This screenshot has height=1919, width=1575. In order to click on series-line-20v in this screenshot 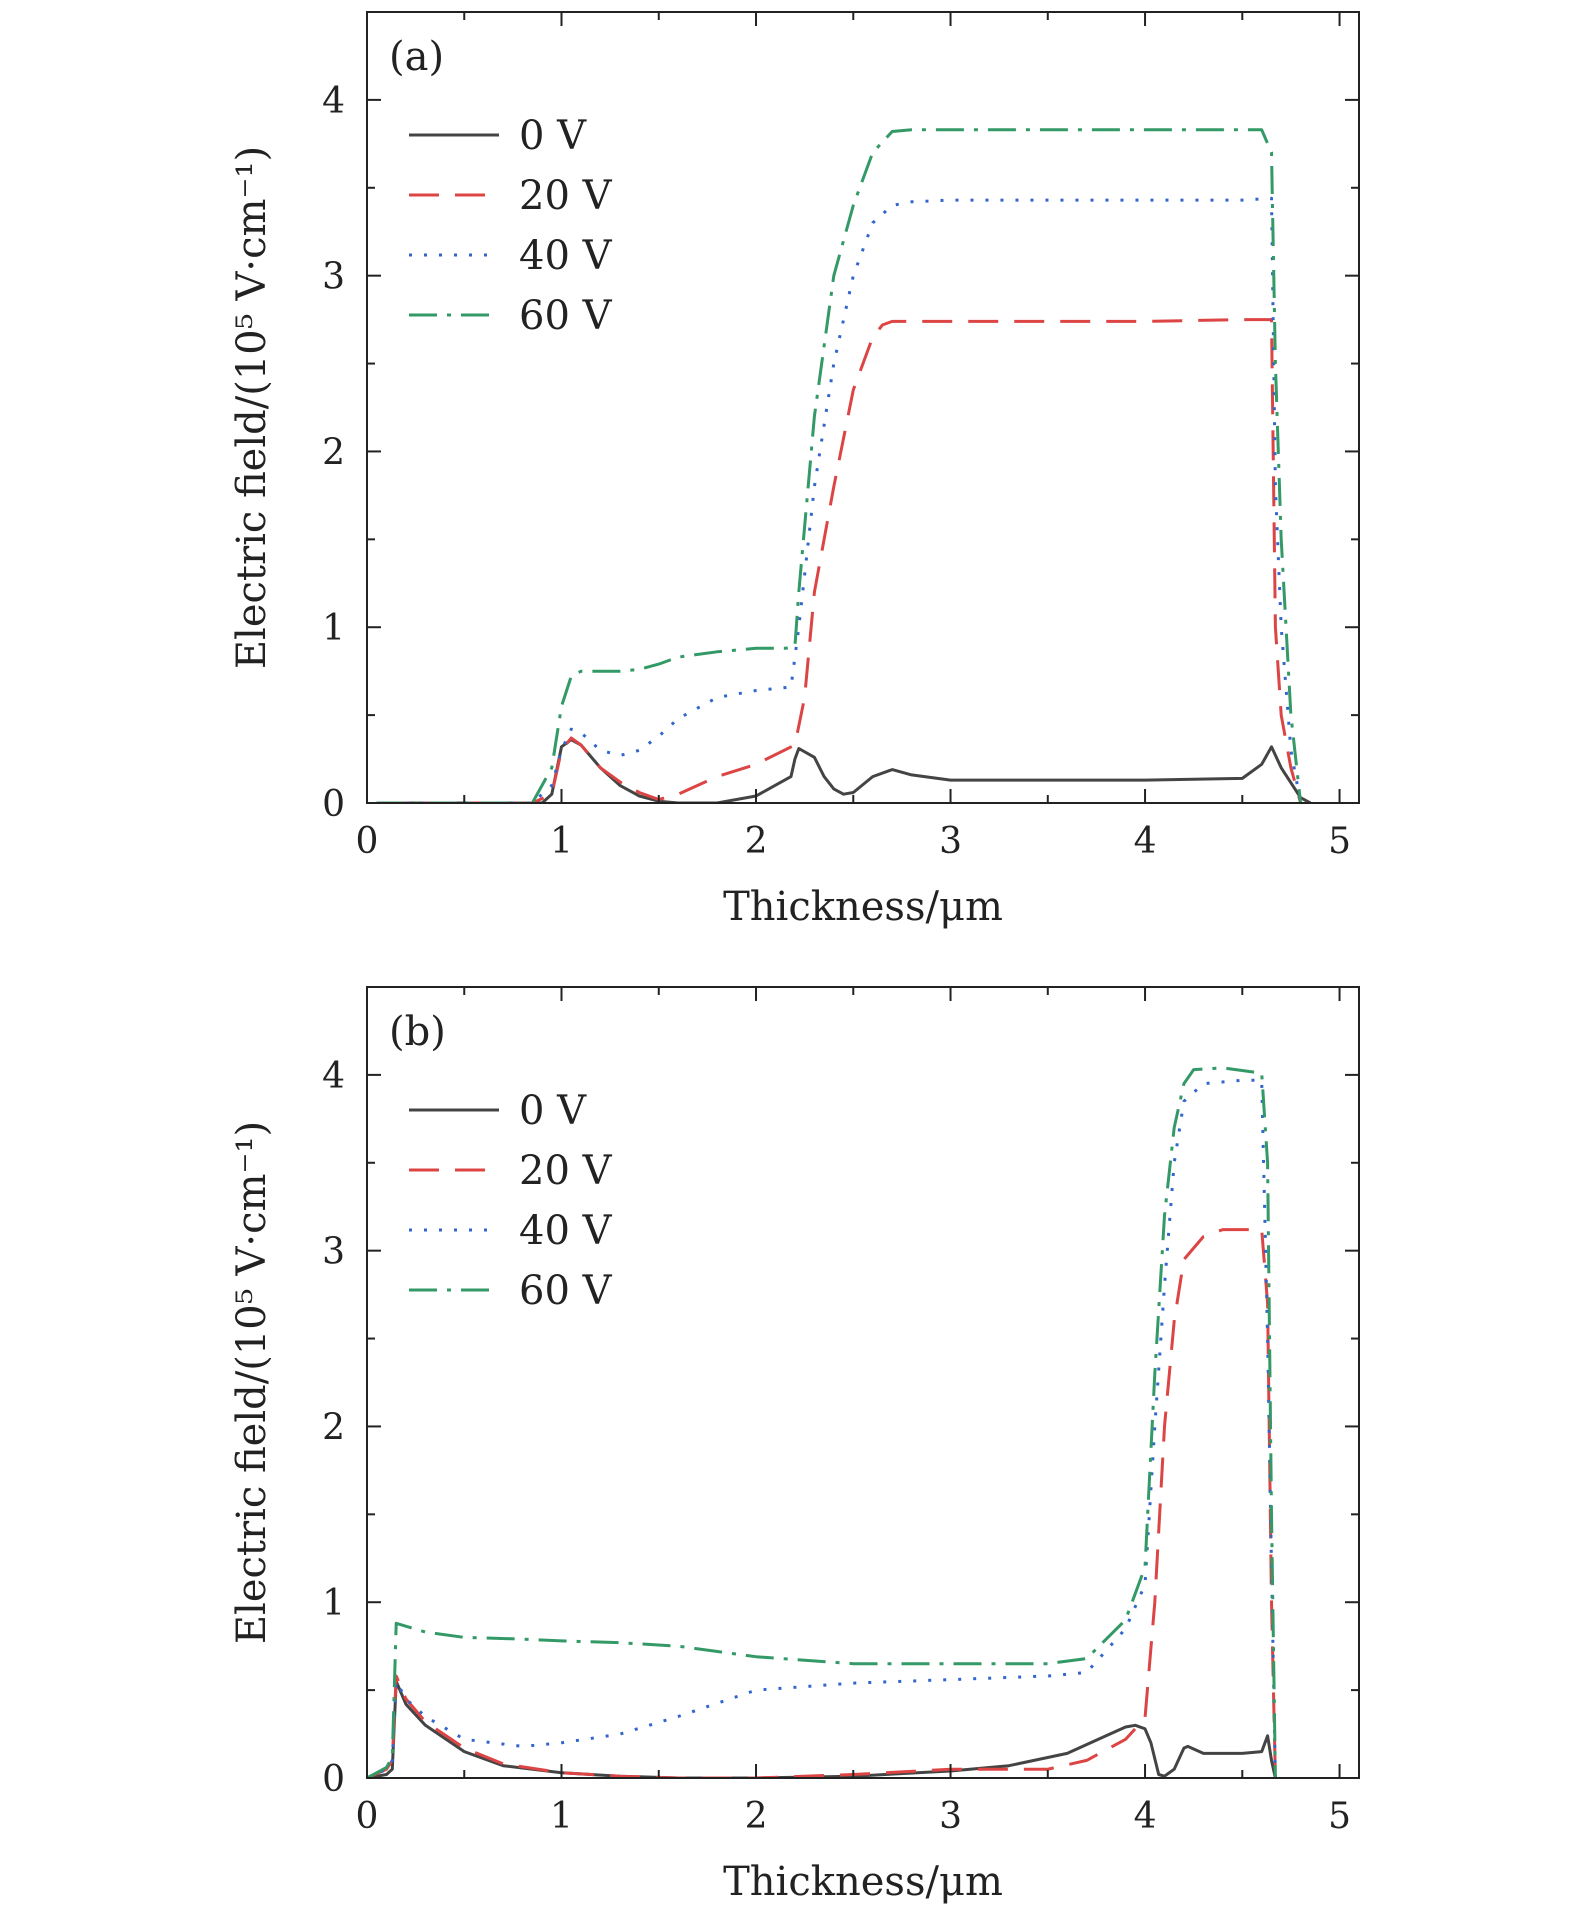, I will do `click(839, 560)`.